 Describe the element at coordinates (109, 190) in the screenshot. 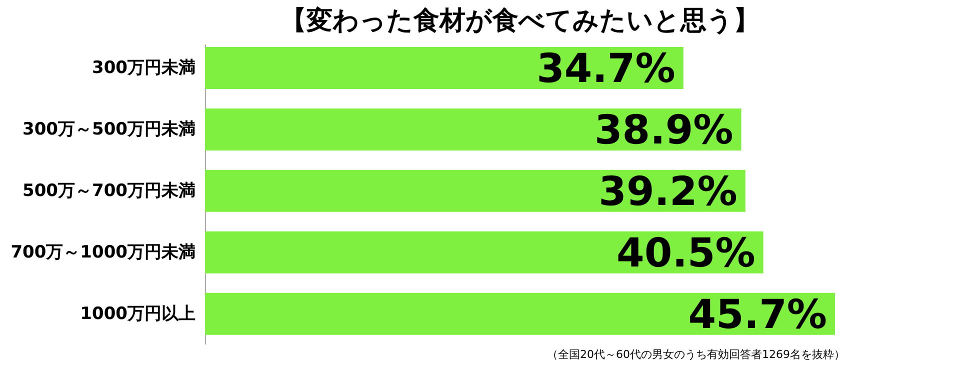

I see `y-tick-label: 500万～700万円未満` at that location.